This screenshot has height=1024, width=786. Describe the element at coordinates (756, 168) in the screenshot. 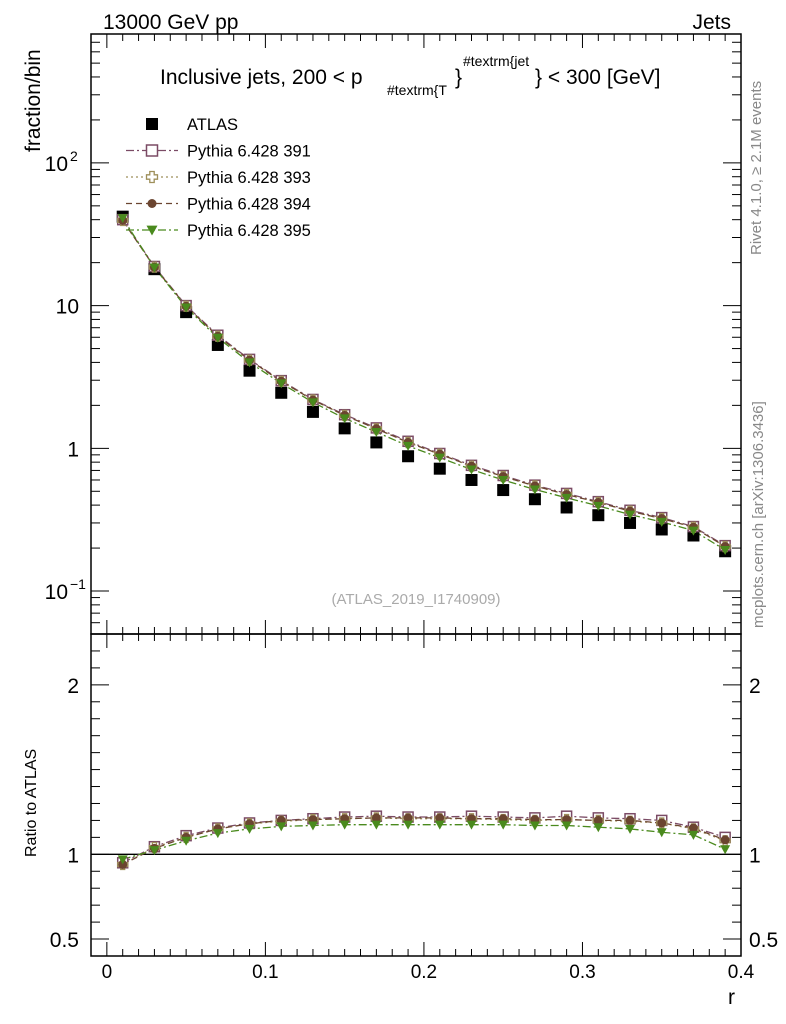

I see `side-rivet-label: Rivet 4.1.0, ≥ 2.1M events` at that location.